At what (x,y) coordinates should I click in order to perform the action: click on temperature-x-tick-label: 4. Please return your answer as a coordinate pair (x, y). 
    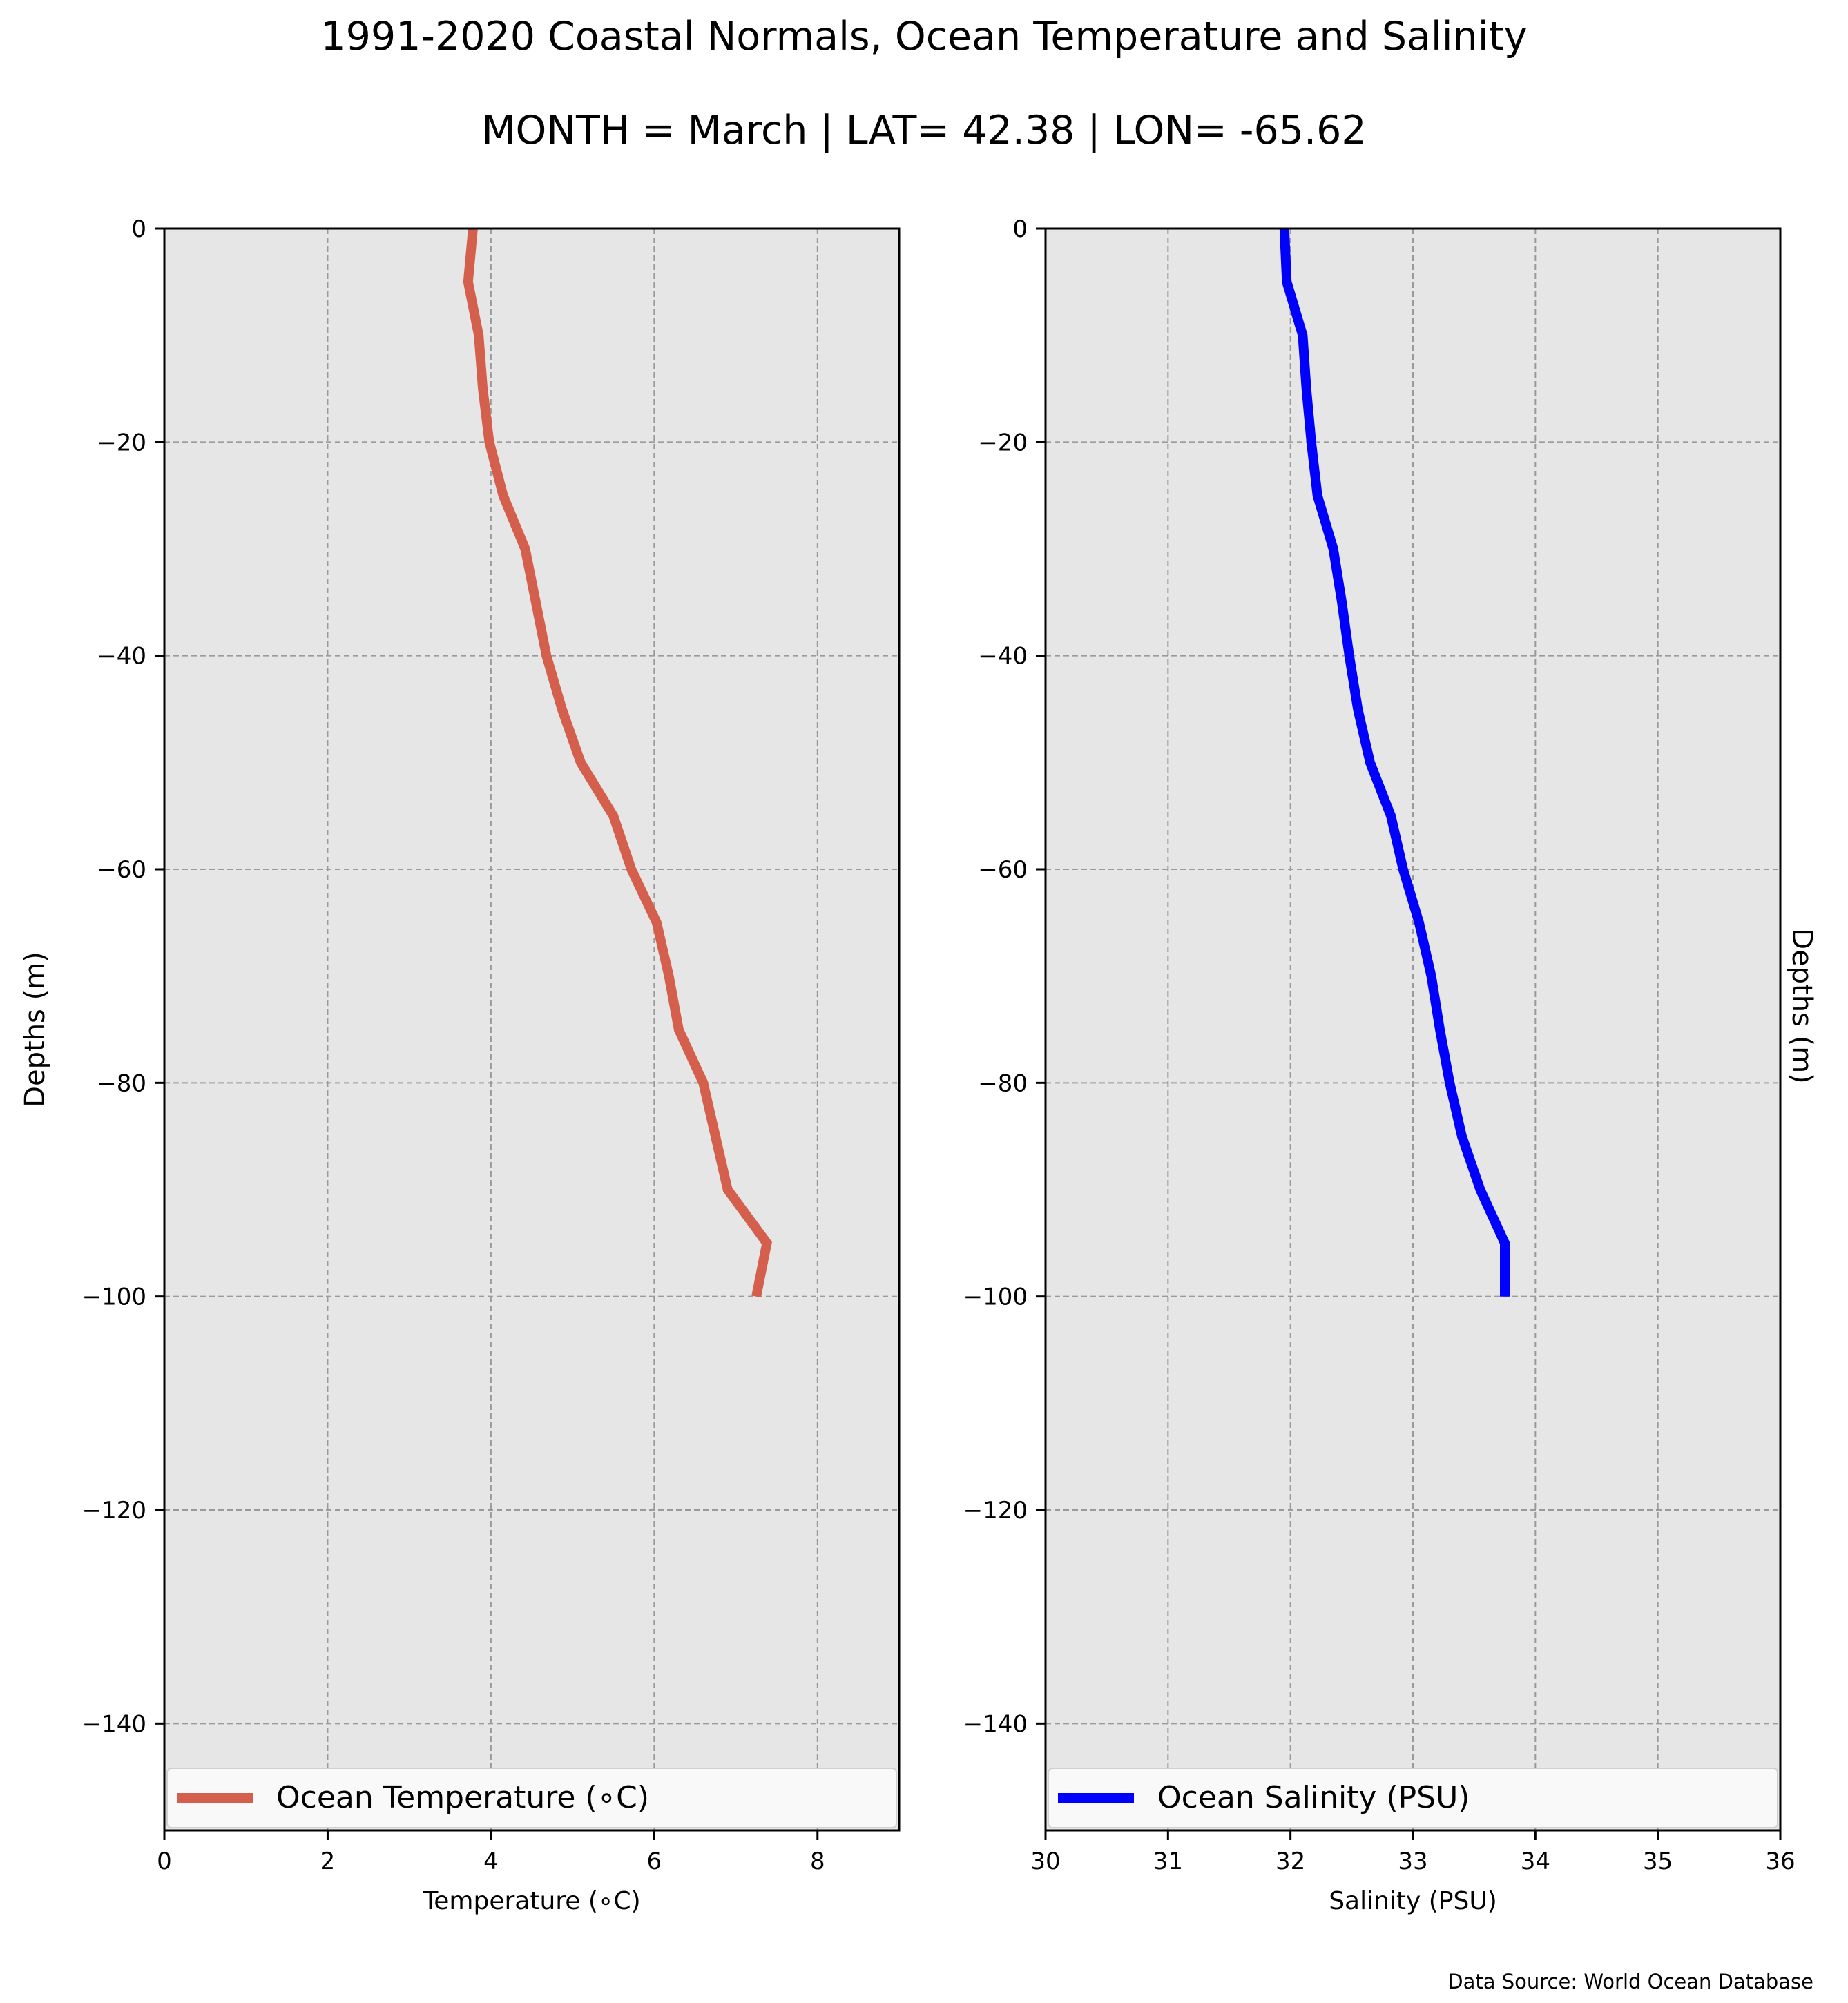
    Looking at the image, I should click on (491, 1862).